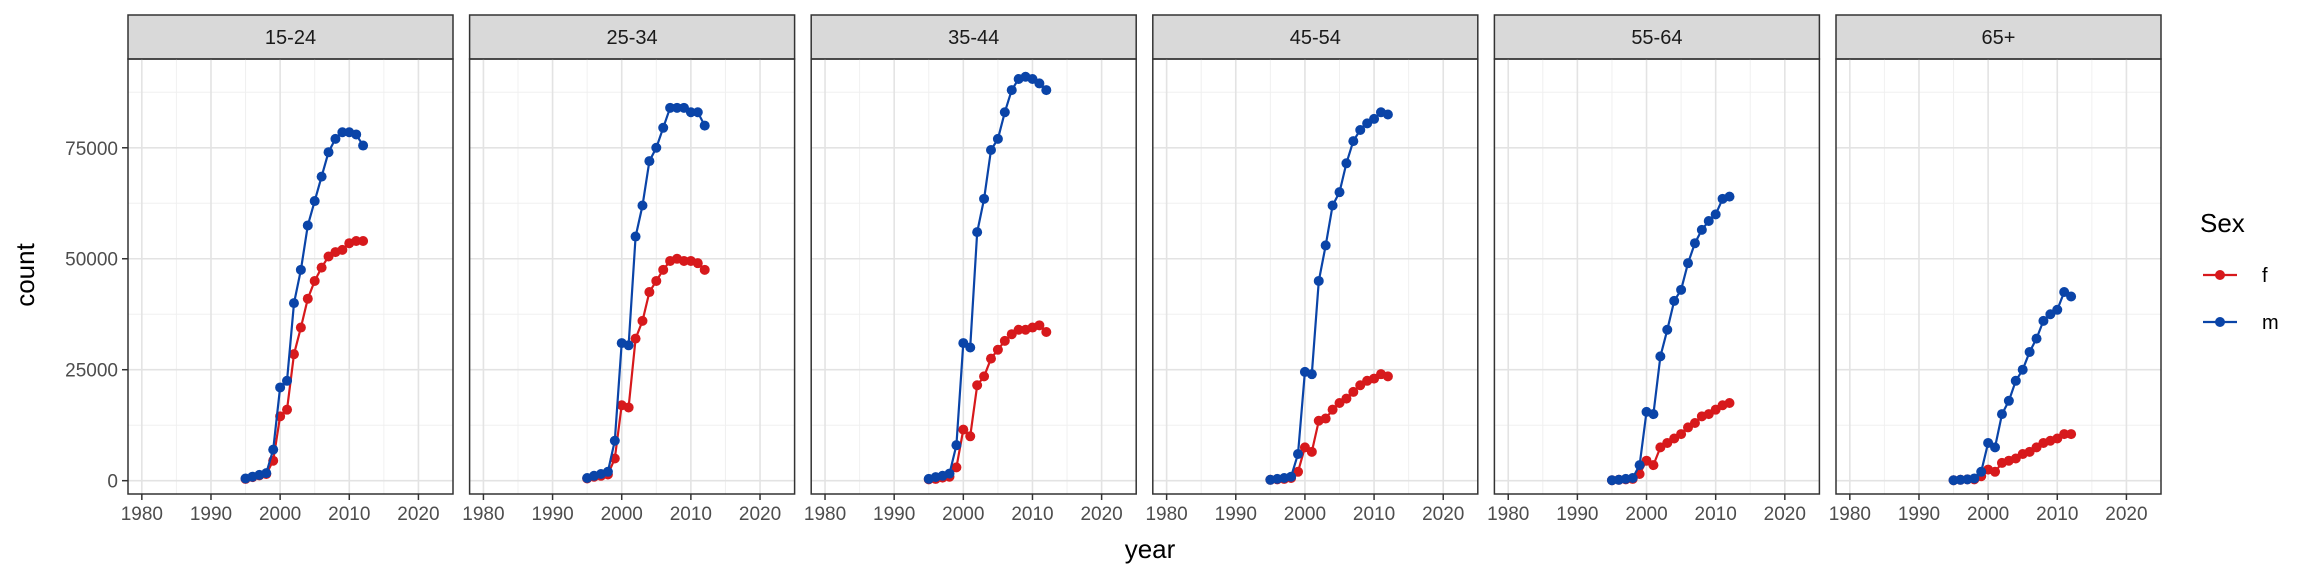  What do you see at coordinates (2265, 276) in the screenshot?
I see `legend-label: f` at bounding box center [2265, 276].